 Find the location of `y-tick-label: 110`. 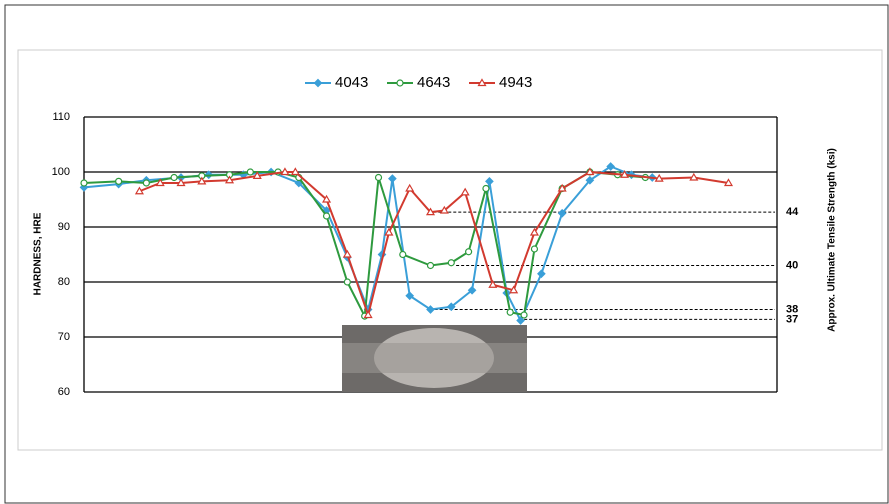

y-tick-label: 110 is located at coordinates (61, 117).